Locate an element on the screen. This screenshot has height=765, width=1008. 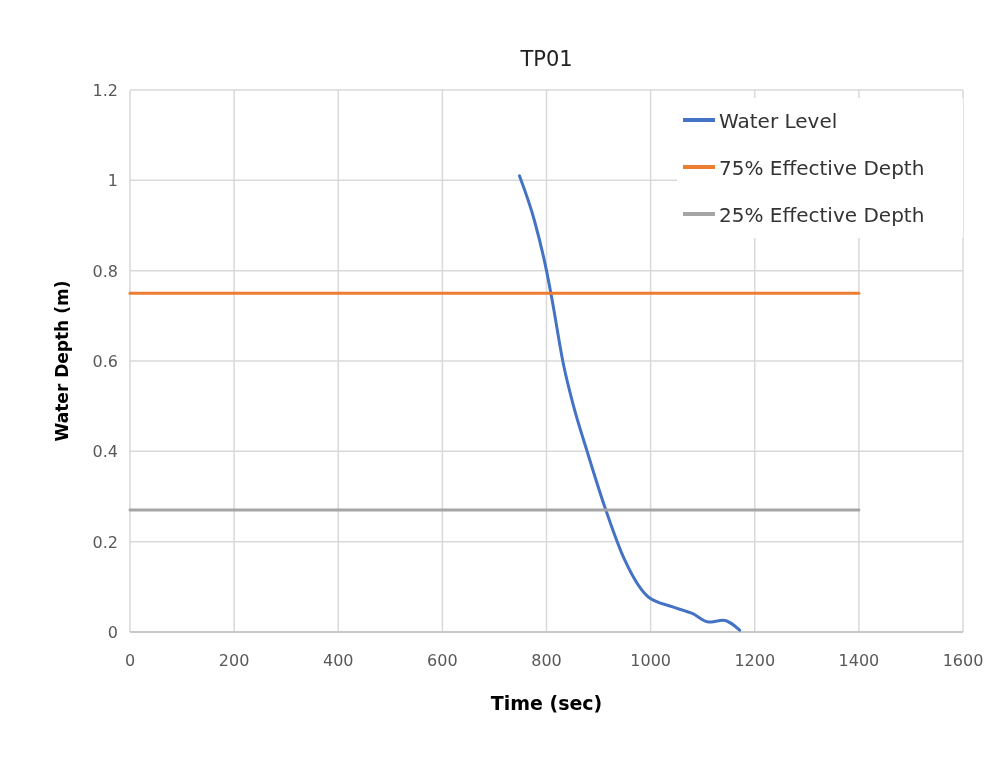
y-tick-label: 0 is located at coordinates (112, 632).